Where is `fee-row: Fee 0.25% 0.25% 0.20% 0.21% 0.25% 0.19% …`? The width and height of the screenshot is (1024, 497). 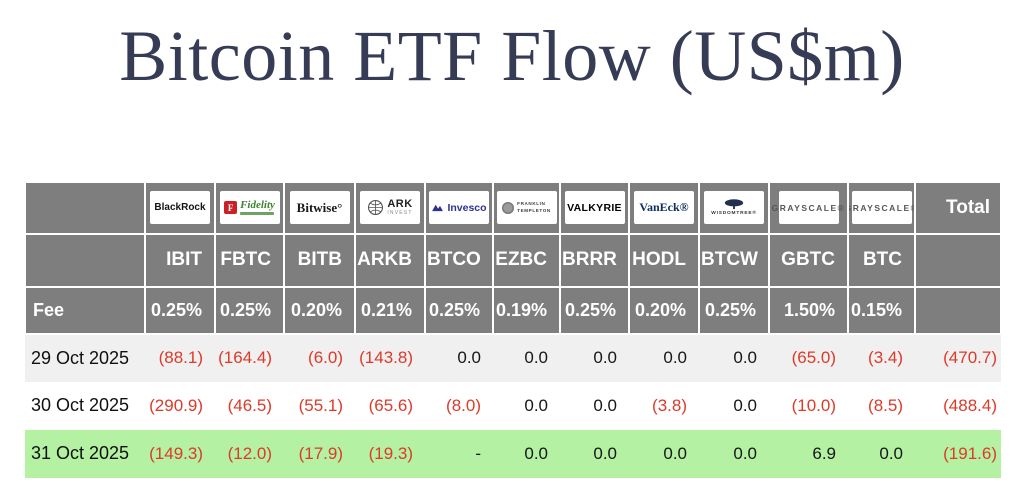 fee-row: Fee 0.25% 0.25% 0.20% 0.21% 0.25% 0.19% … is located at coordinates (513, 310).